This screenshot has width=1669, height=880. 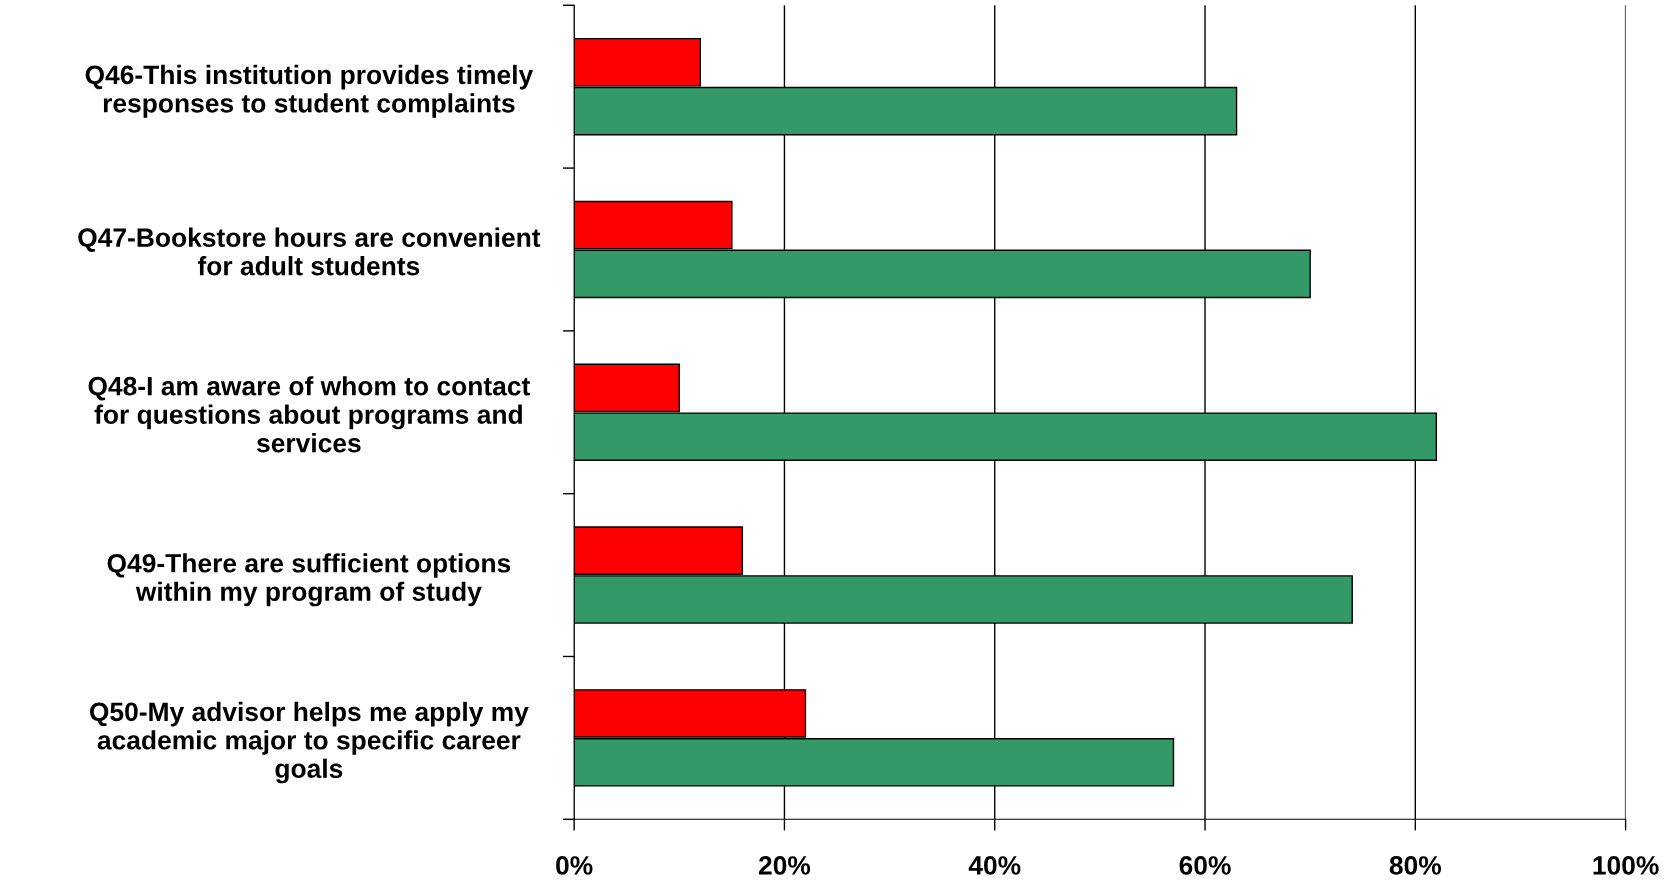 I want to click on y-tick-label: Q50-My advisor helps me apply my academic major to specific career goals, so click(x=309, y=742).